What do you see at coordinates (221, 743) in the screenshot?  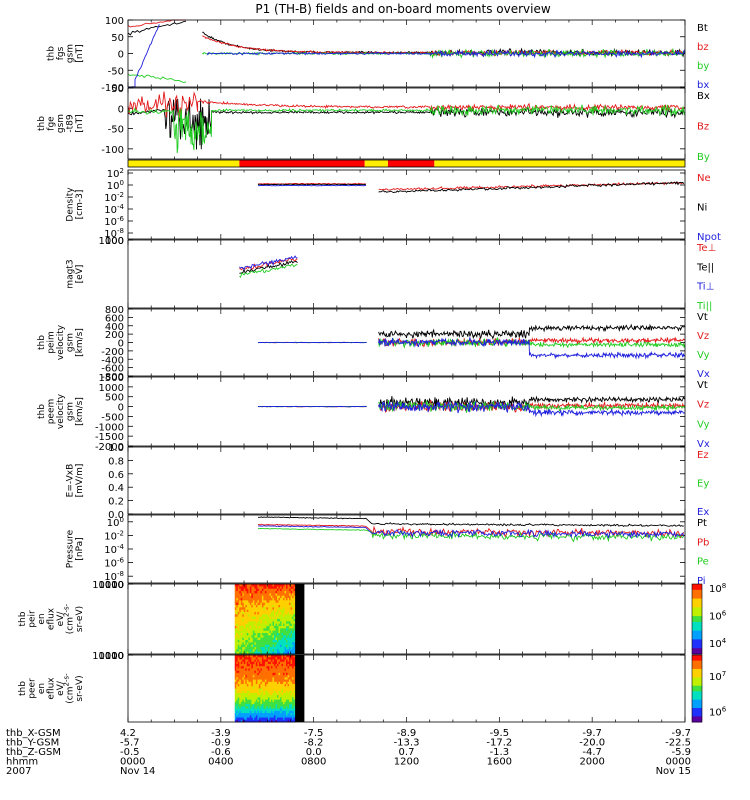 I see `x-row-value: -0.9` at bounding box center [221, 743].